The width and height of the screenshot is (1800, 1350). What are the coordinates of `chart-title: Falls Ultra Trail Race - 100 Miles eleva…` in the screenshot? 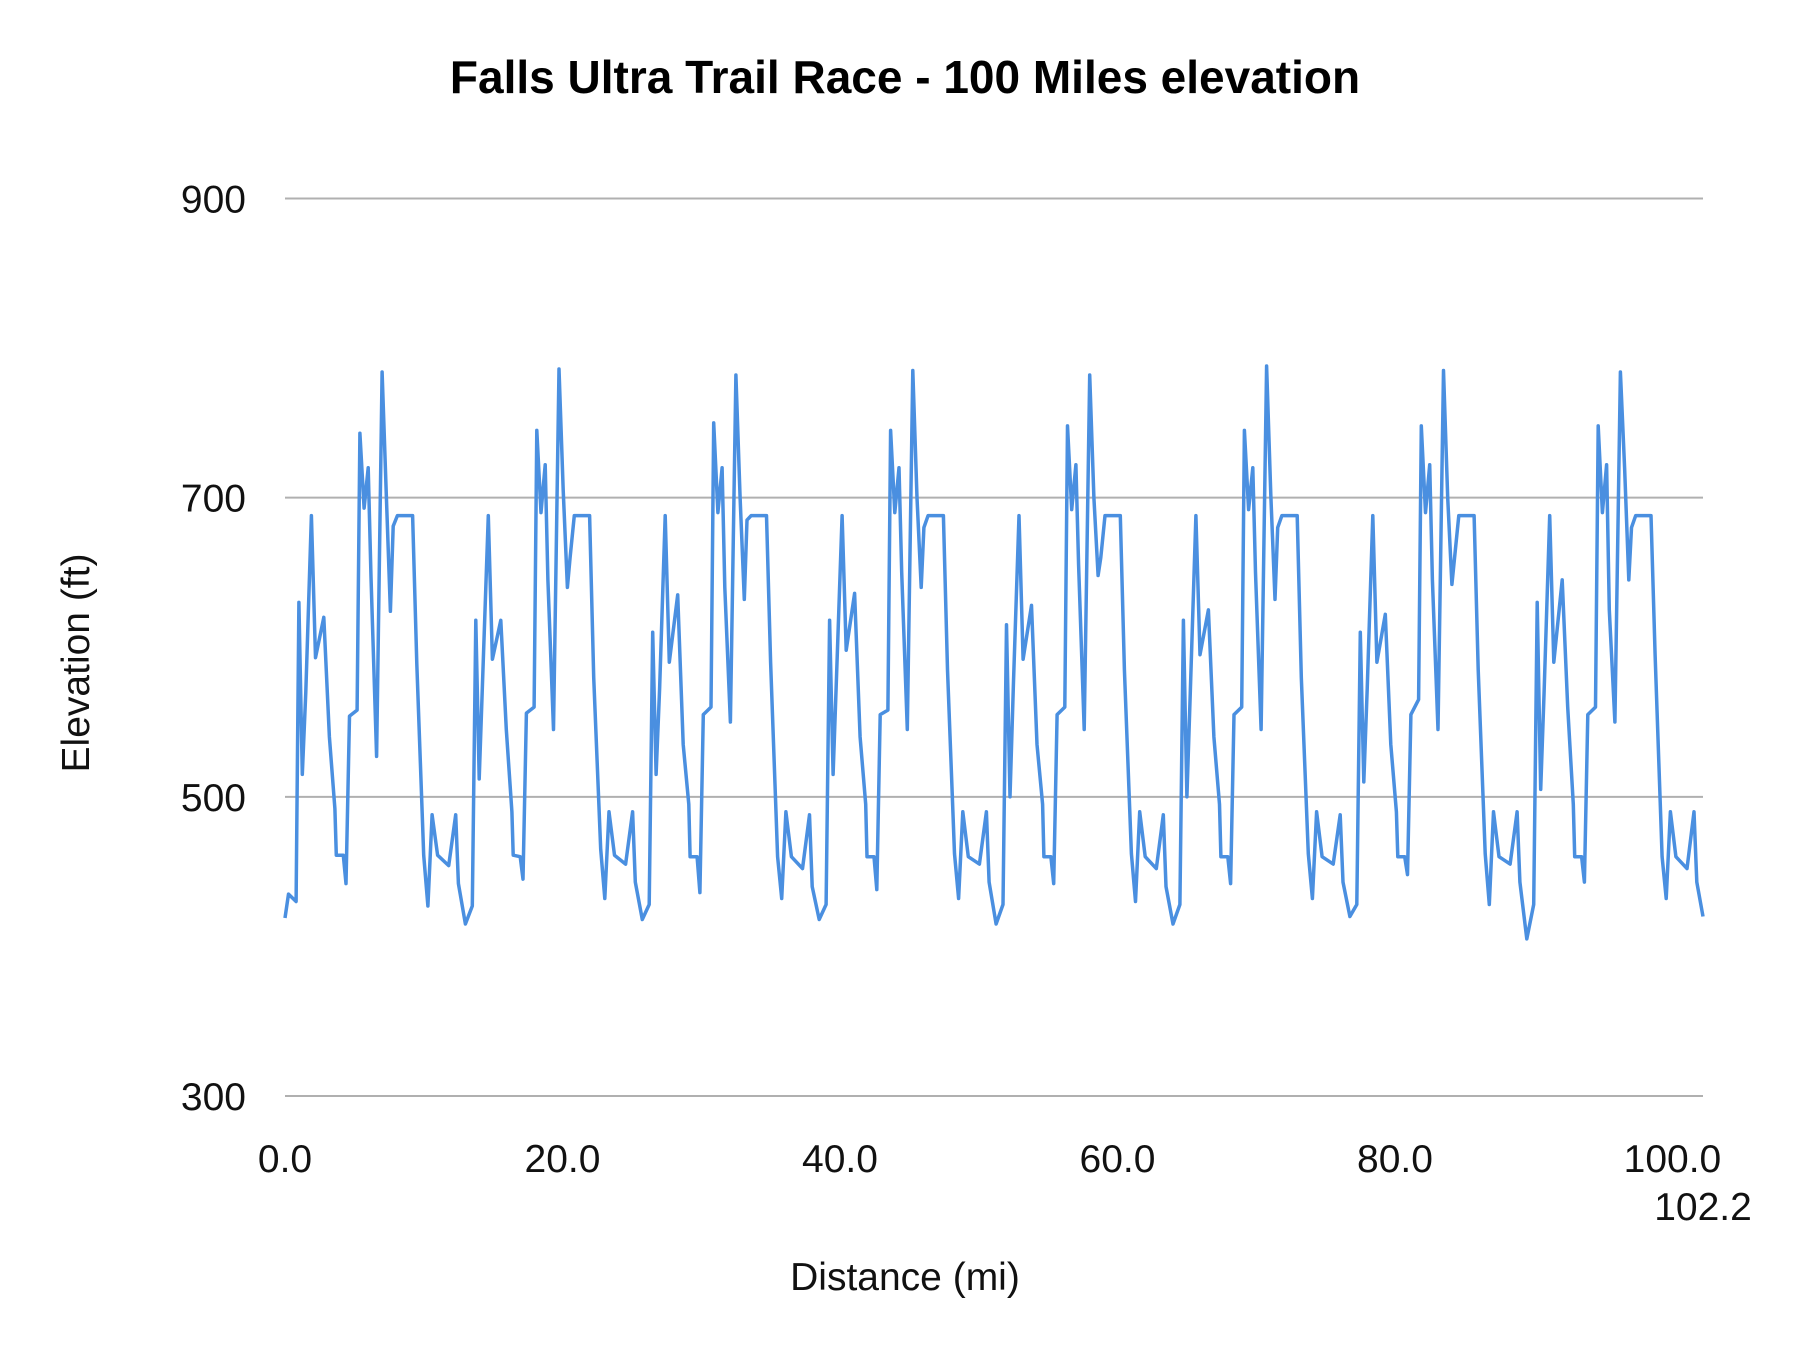 It's located at (905, 77).